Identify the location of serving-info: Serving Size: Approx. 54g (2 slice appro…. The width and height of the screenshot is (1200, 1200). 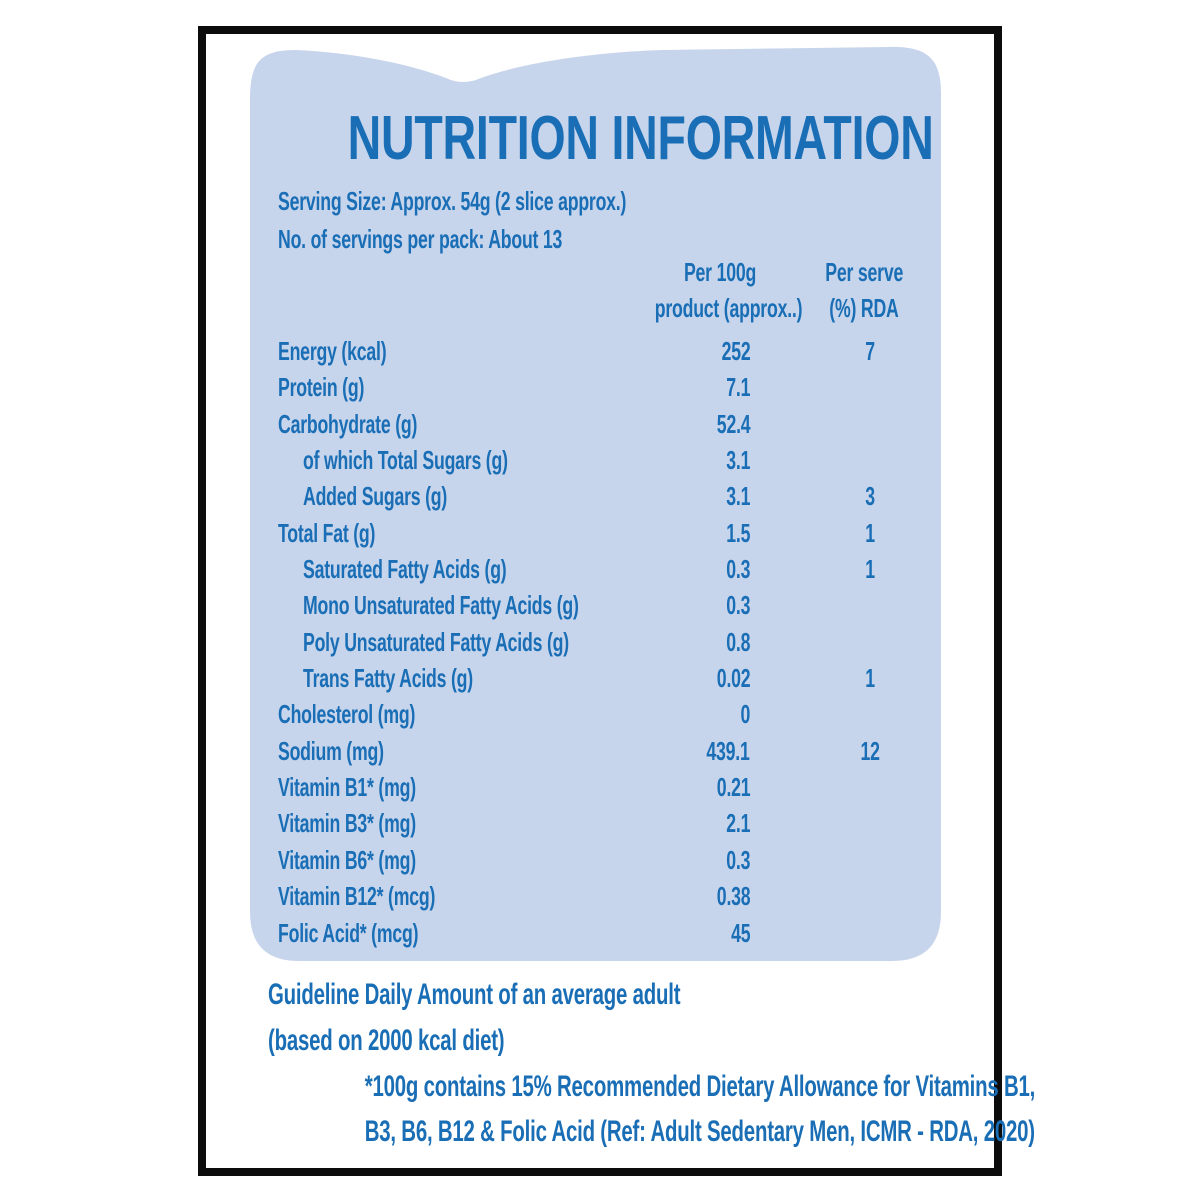
(534, 220).